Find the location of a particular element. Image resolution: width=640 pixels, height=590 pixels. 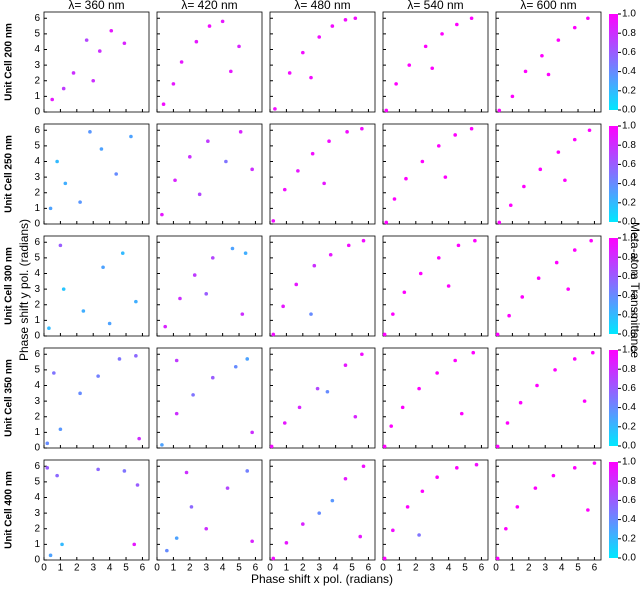

x-tick-label: 0 is located at coordinates (44, 568).